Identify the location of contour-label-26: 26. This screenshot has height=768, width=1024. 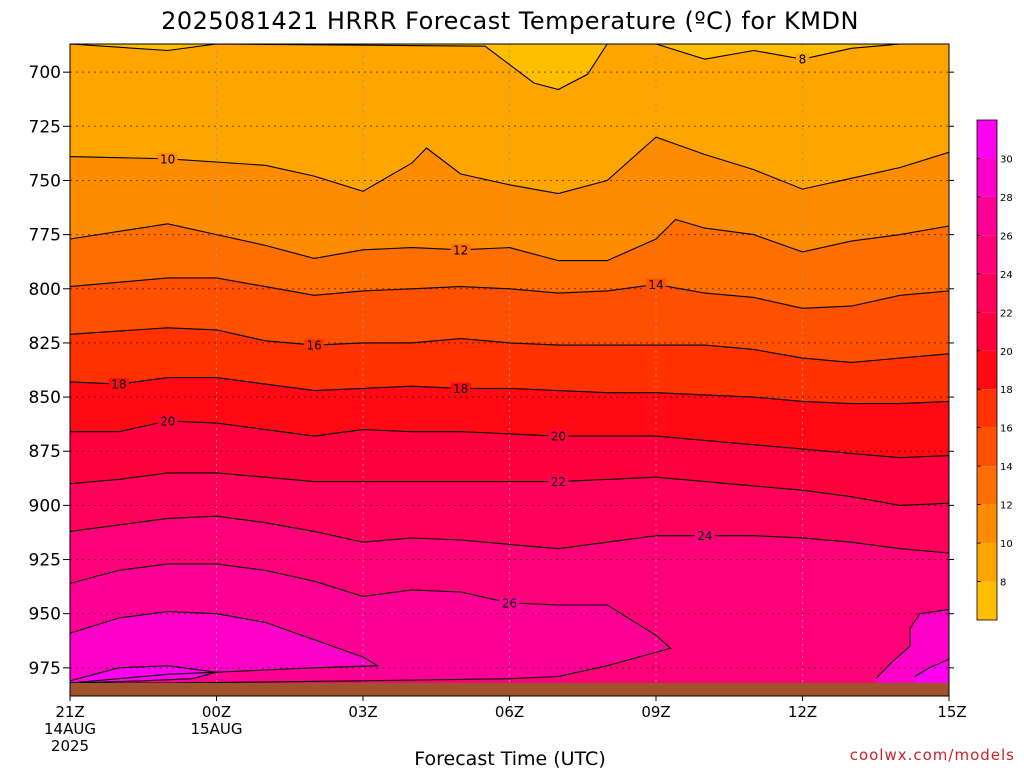
(509, 603).